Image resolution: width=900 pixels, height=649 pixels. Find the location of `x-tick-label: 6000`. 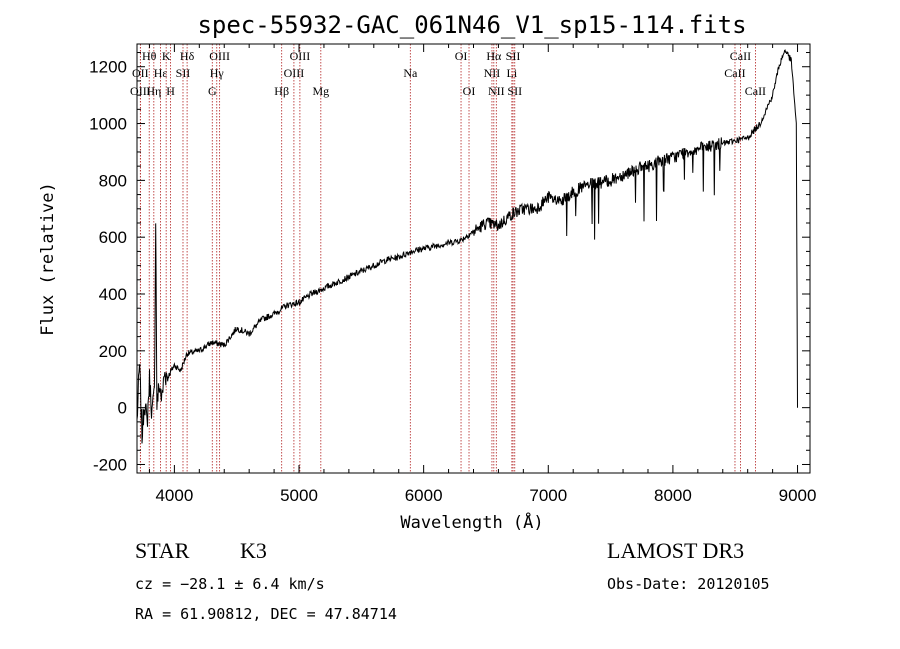

x-tick-label: 6000 is located at coordinates (424, 495).